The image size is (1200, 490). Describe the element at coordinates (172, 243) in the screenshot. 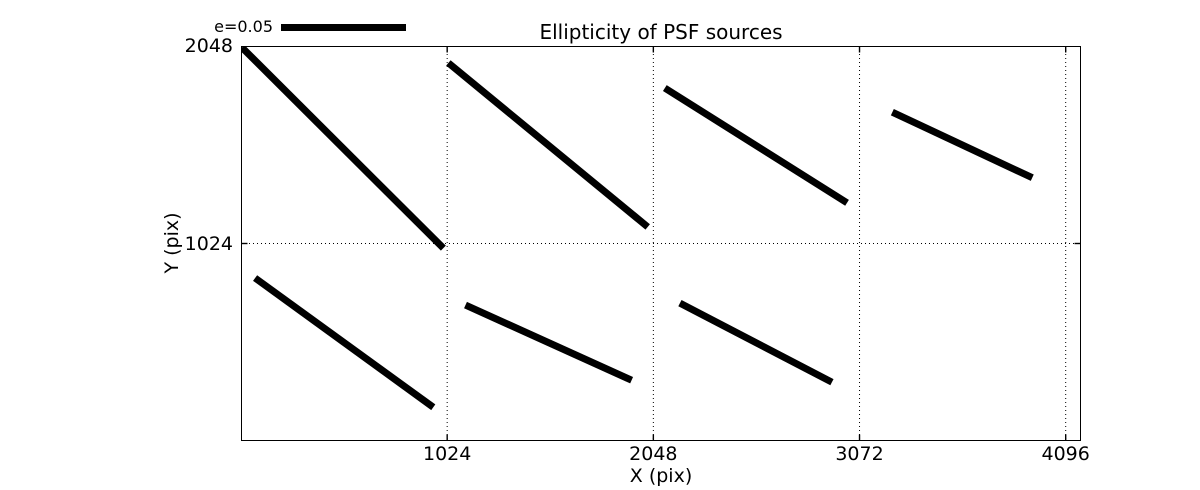

I see `y-axis-label: Y (pix)` at that location.